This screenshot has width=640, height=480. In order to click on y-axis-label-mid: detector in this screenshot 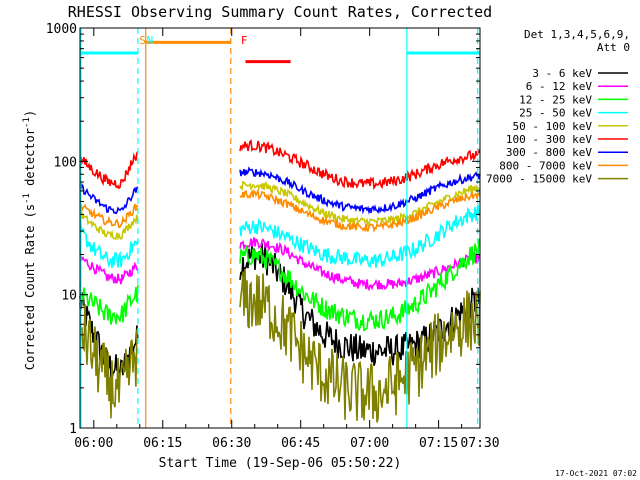, I will do `click(30, 160)`.